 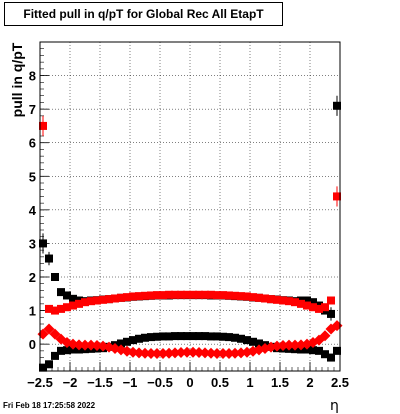 What do you see at coordinates (17, 80) in the screenshot?
I see `y-axis-label: pull in q/pT` at bounding box center [17, 80].